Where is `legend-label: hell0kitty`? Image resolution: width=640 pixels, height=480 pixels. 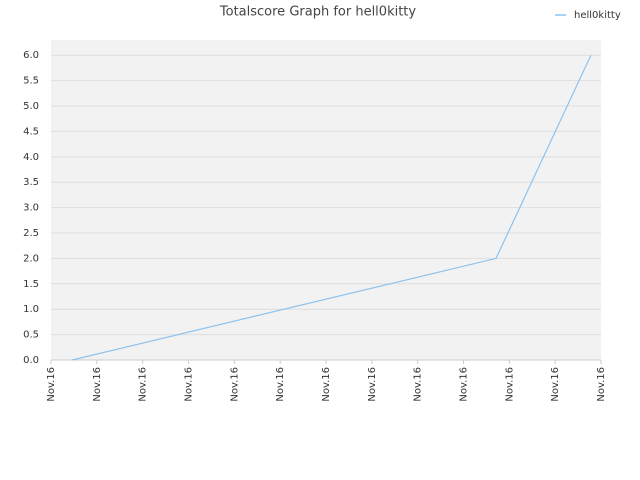 legend-label: hell0kitty is located at coordinates (597, 15).